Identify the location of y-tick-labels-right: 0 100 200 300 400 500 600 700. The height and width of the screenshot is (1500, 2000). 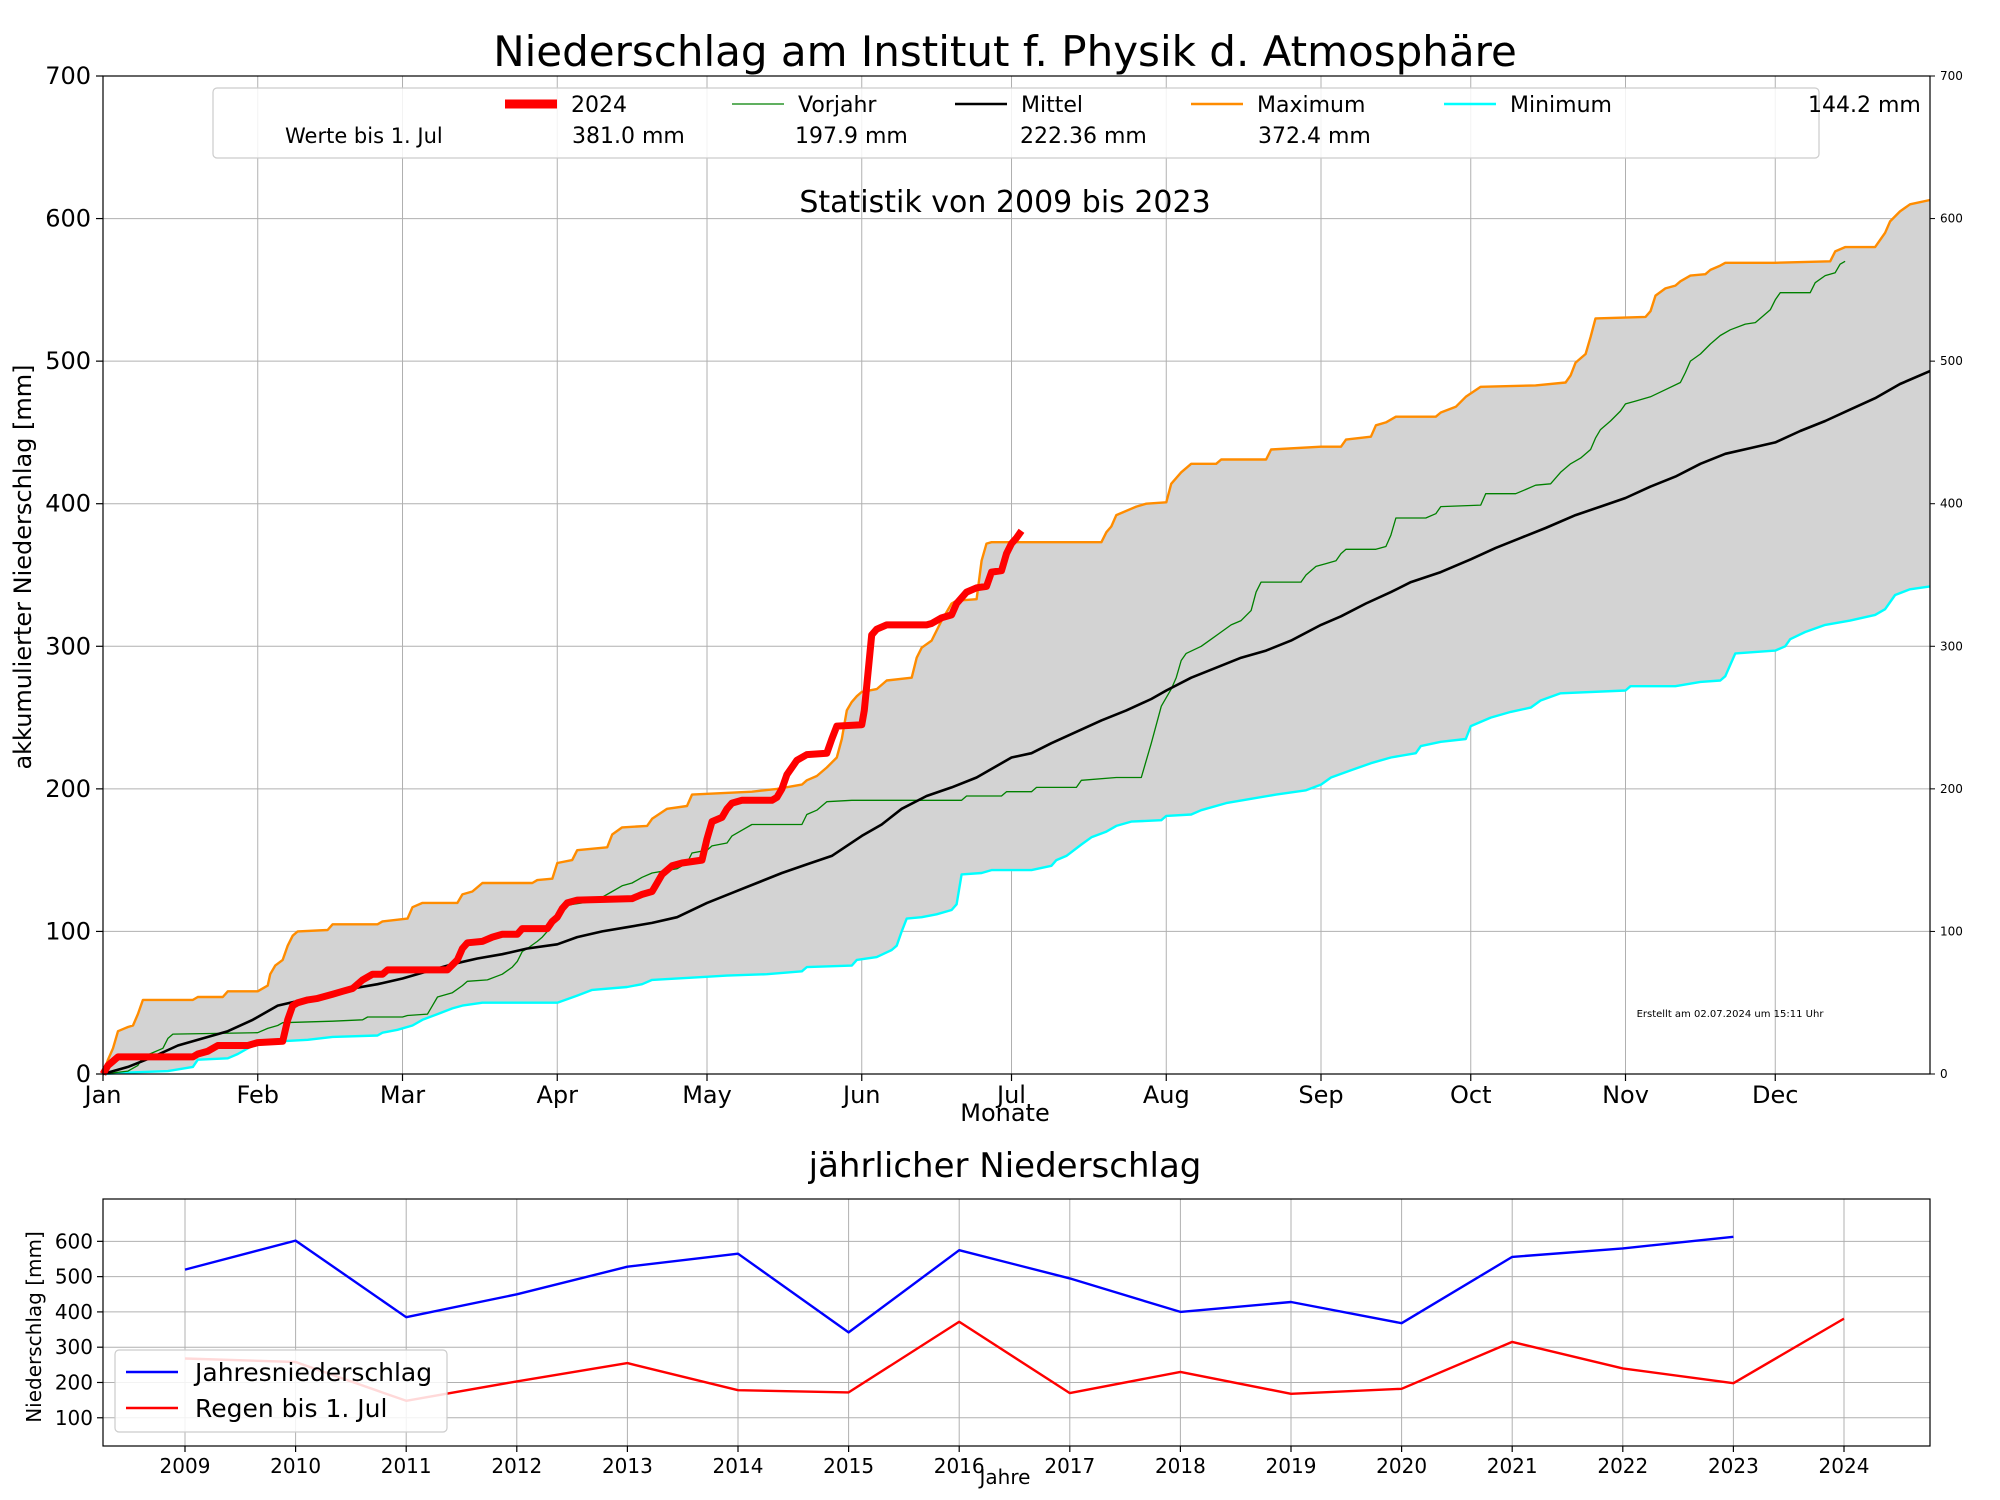
(1946, 575).